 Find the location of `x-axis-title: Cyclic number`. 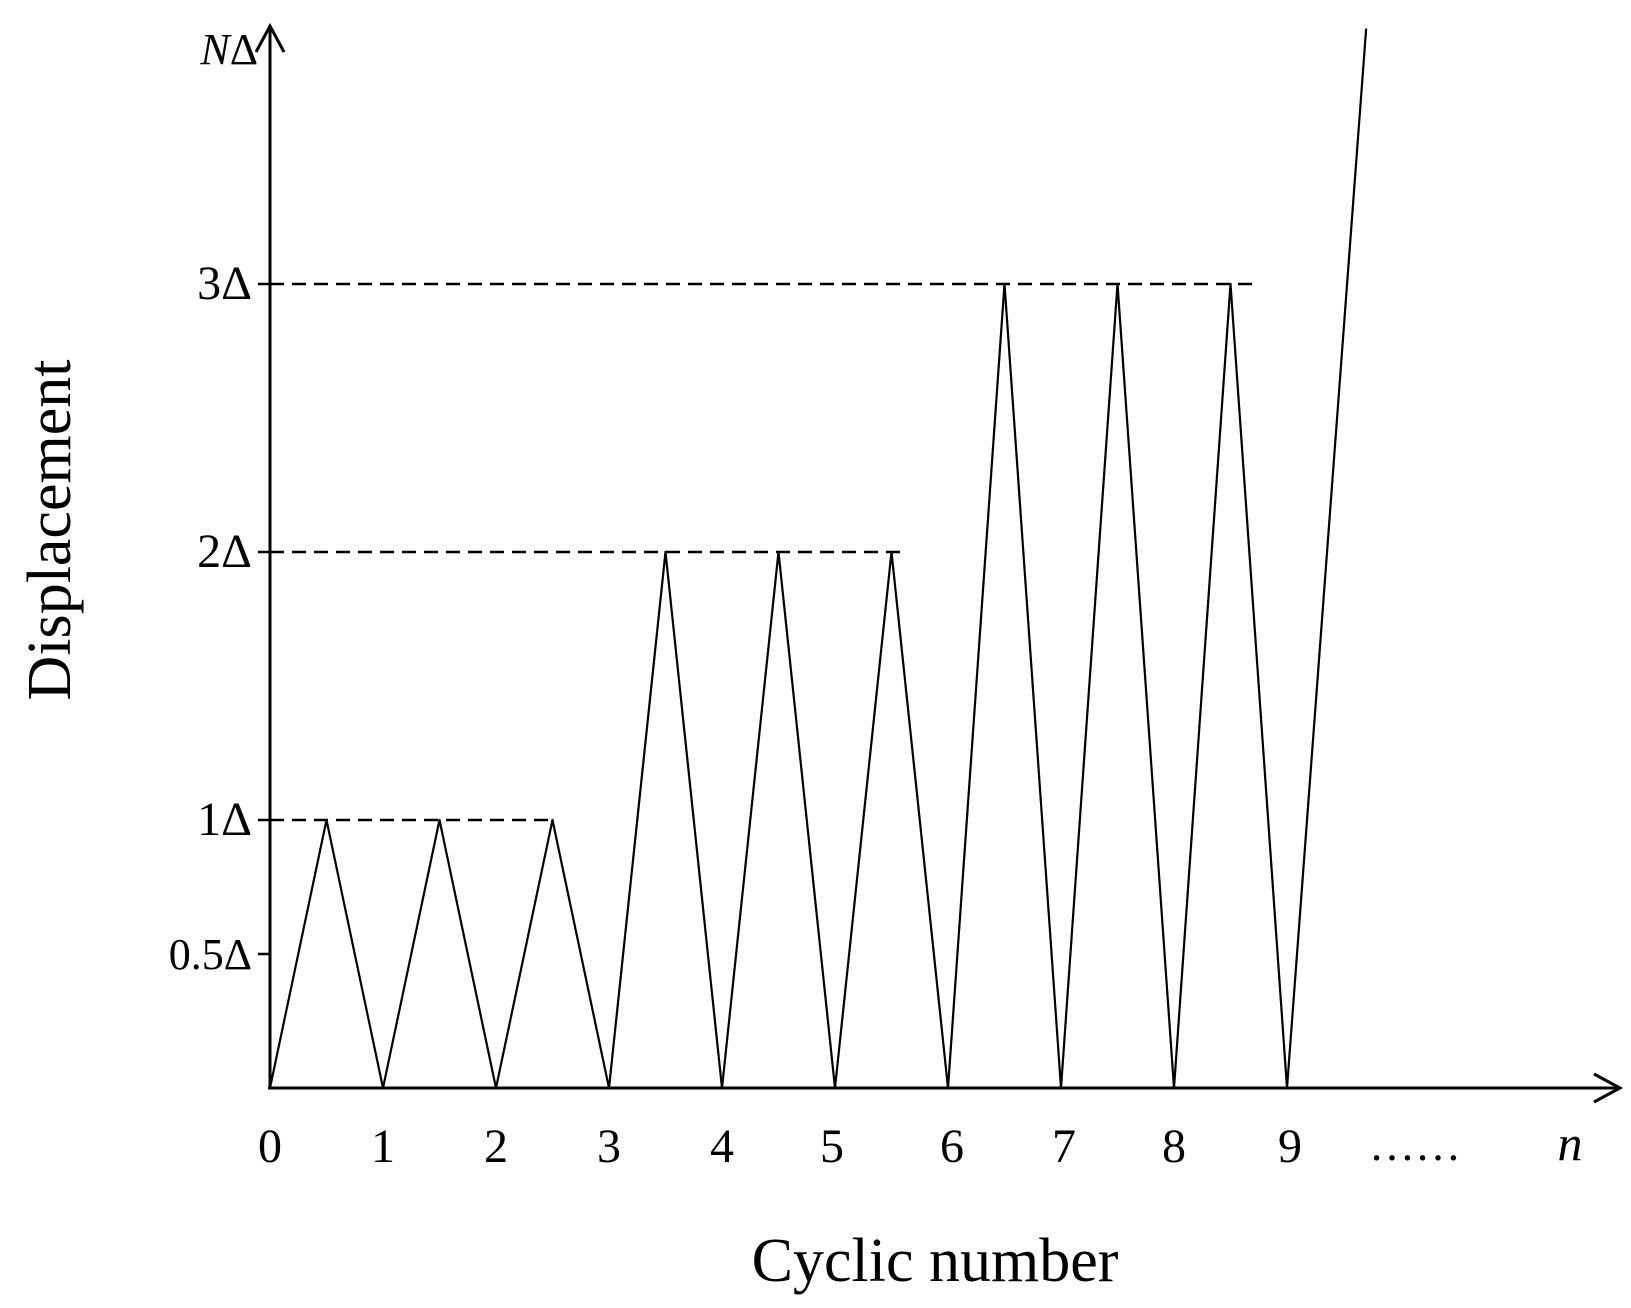

x-axis-title: Cyclic number is located at coordinates (935, 1261).